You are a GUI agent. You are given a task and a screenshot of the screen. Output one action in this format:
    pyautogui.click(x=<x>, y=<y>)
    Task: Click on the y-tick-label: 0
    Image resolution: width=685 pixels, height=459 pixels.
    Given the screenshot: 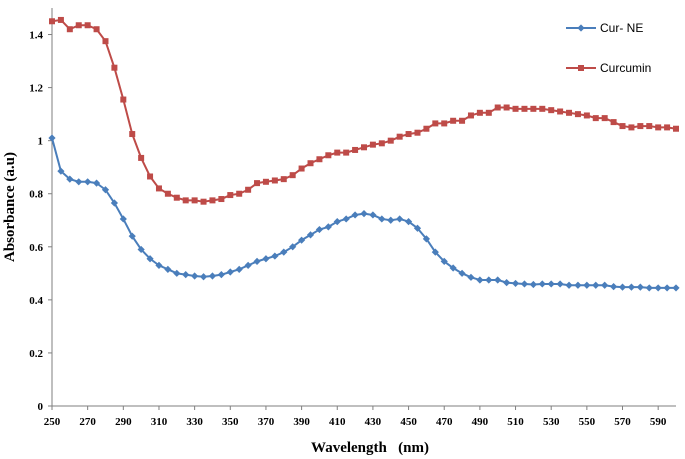 What is the action you would take?
    pyautogui.click(x=41, y=407)
    